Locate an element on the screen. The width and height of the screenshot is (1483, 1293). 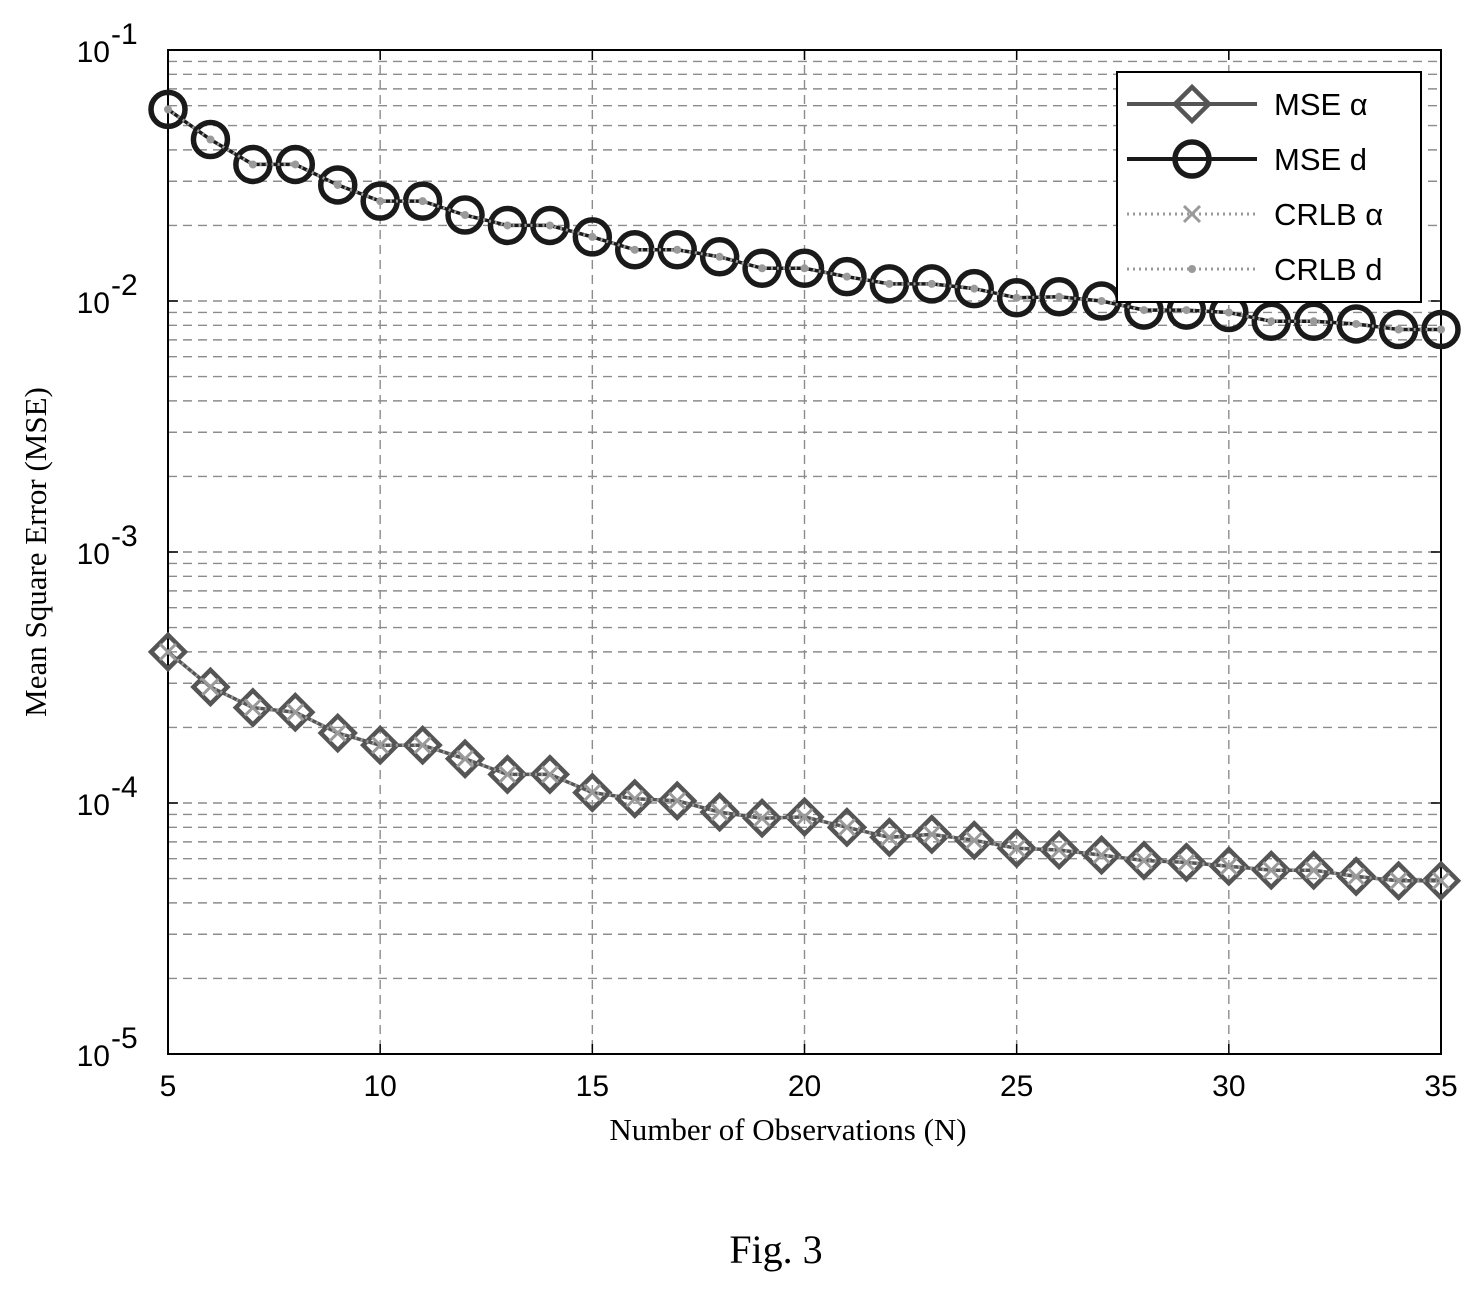
legend-label: MSE d is located at coordinates (1320, 159).